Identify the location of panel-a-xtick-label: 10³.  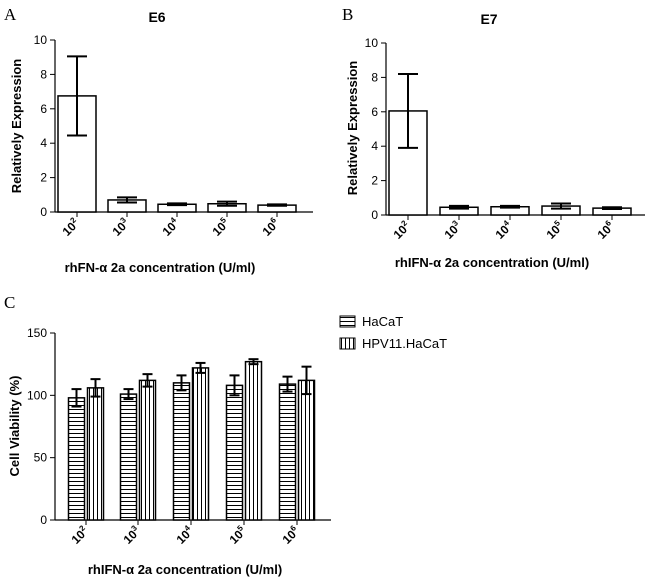
(121, 227).